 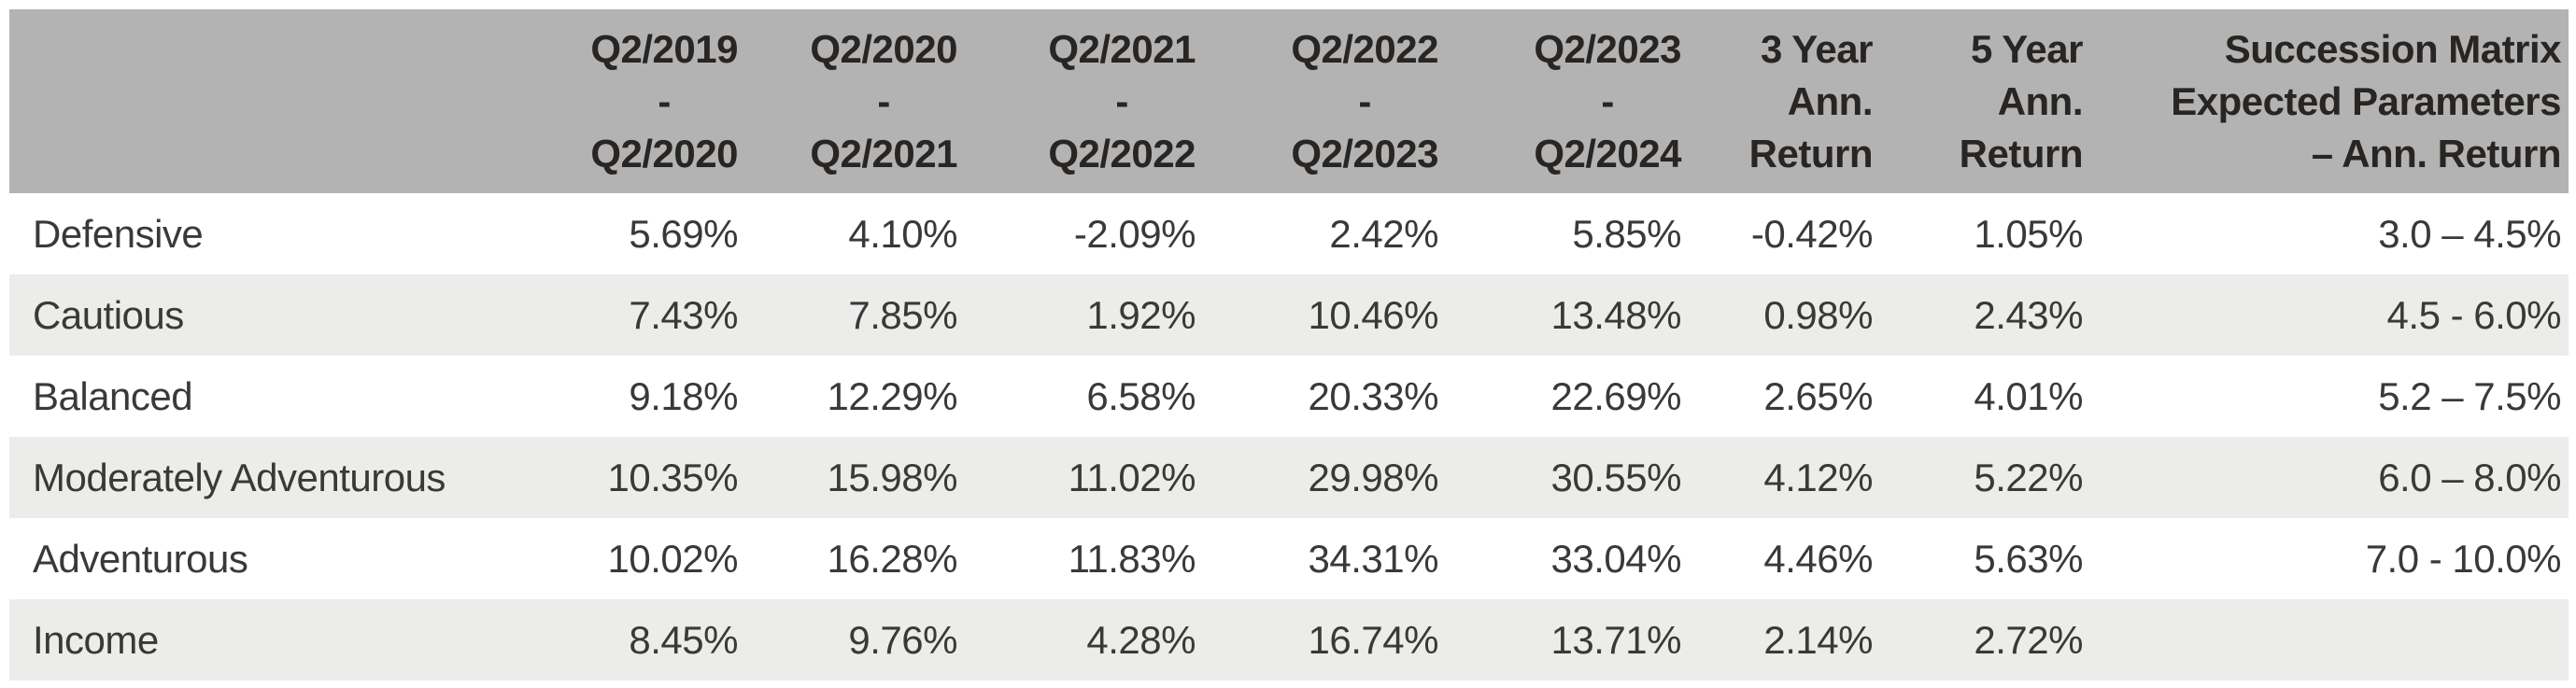 What do you see at coordinates (2463, 558) in the screenshot?
I see `cell-expected-range: 7.0 - 10.0%` at bounding box center [2463, 558].